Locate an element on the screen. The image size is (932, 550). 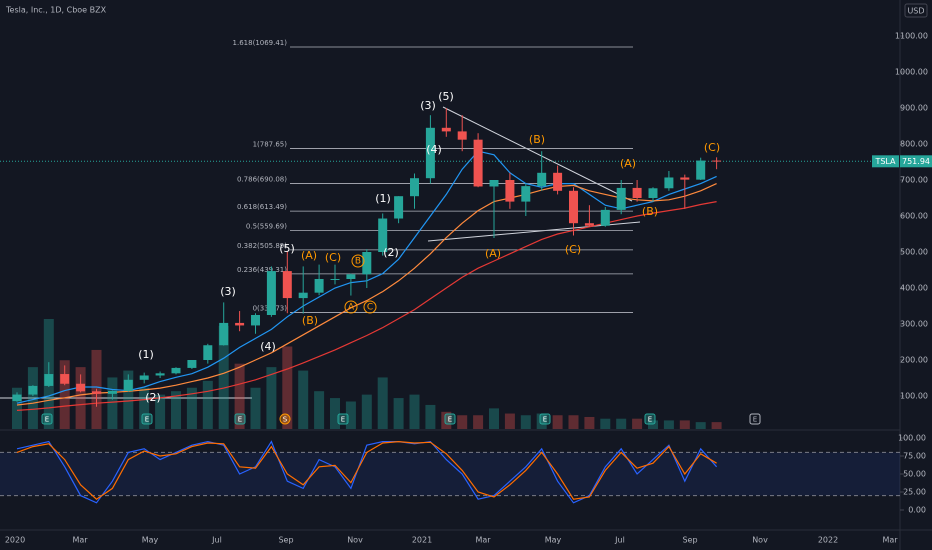
y-tick-label: 900.00 is located at coordinates (914, 108).